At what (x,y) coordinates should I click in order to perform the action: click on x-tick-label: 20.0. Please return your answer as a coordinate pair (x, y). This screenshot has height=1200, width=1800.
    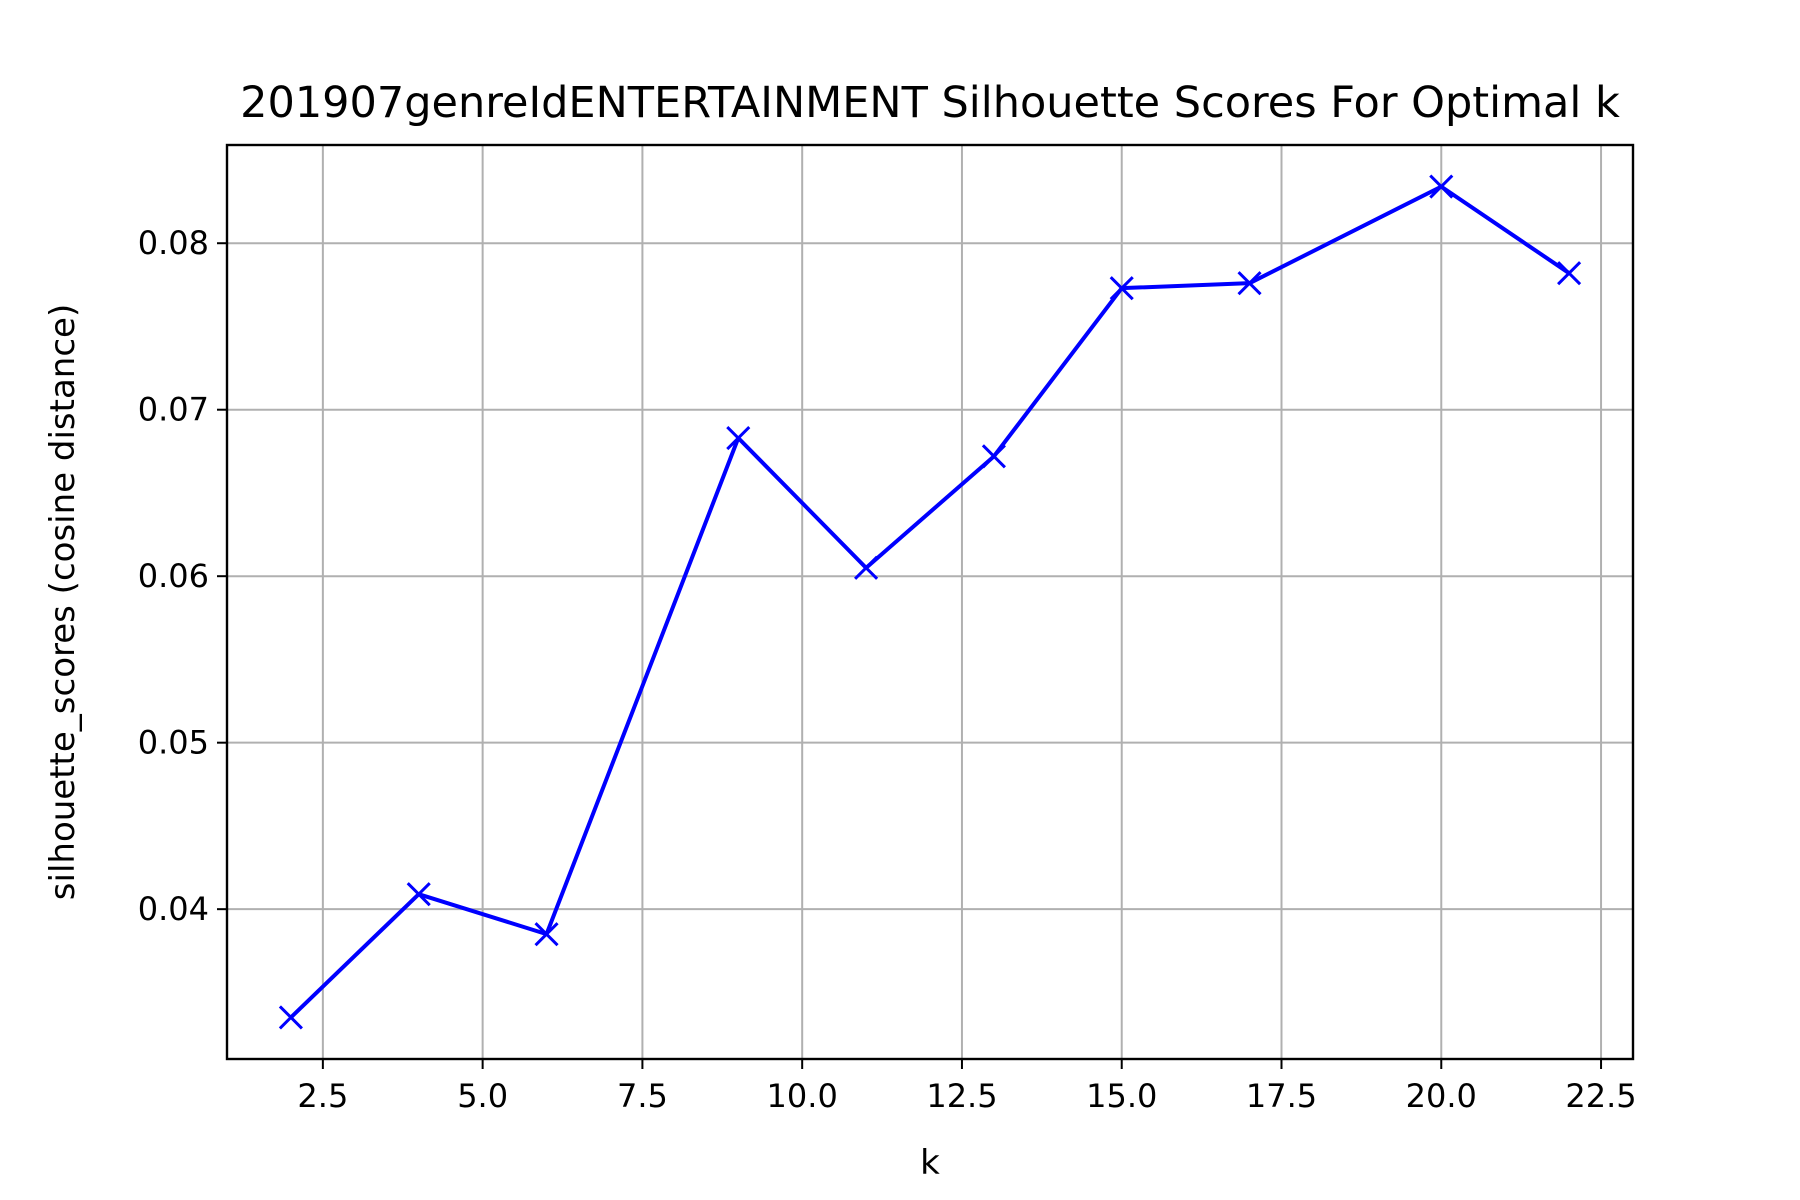
    Looking at the image, I should click on (1441, 1096).